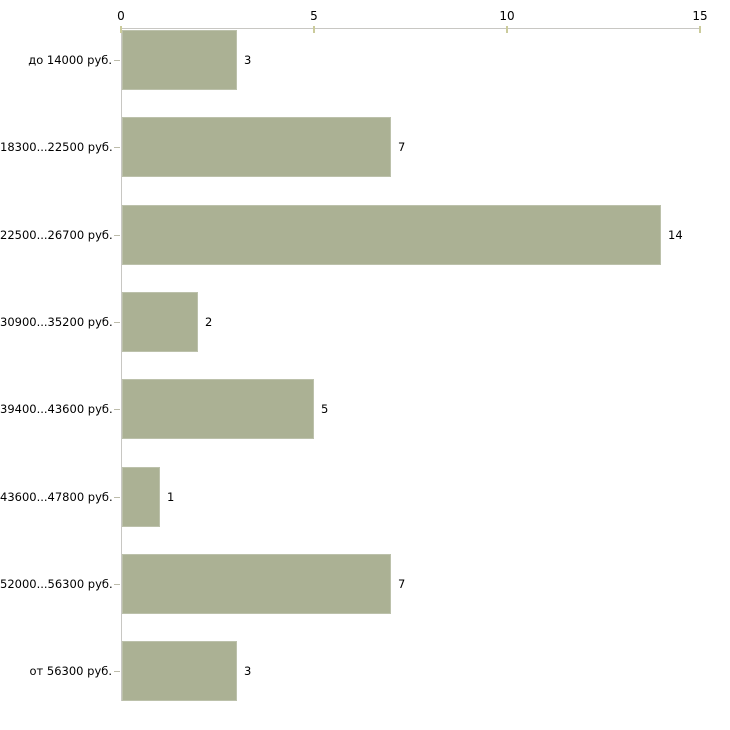  What do you see at coordinates (56, 584) in the screenshot?
I see `category-label: 52000...56300 руб.` at bounding box center [56, 584].